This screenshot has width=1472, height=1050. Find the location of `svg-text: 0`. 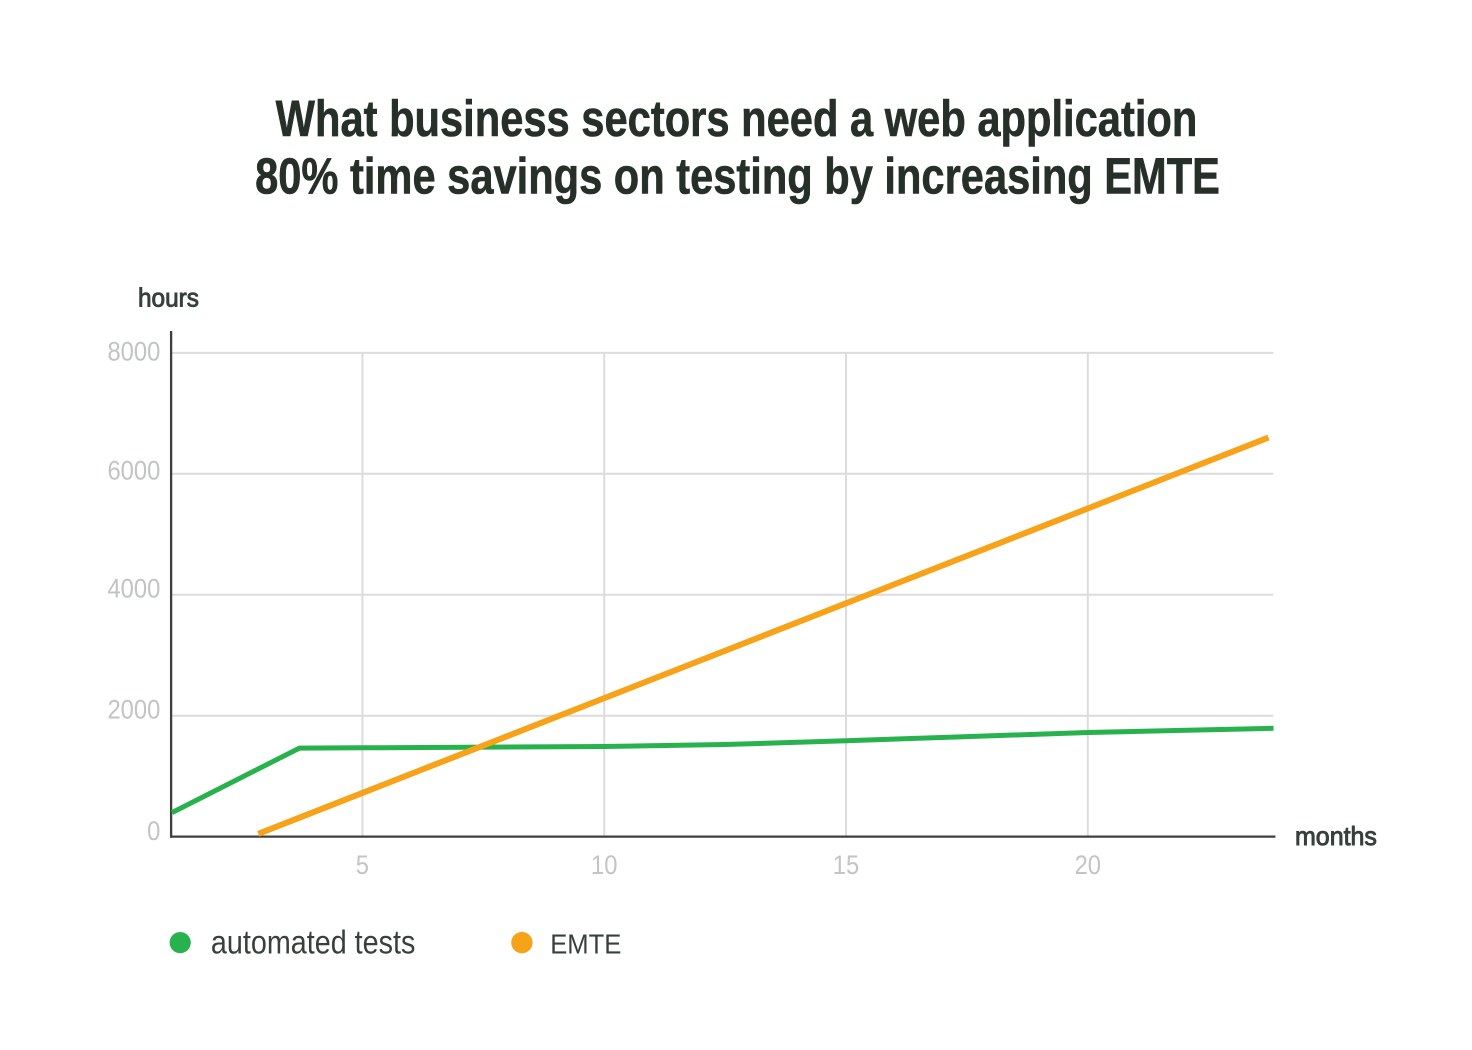

svg-text: 0 is located at coordinates (153, 831).